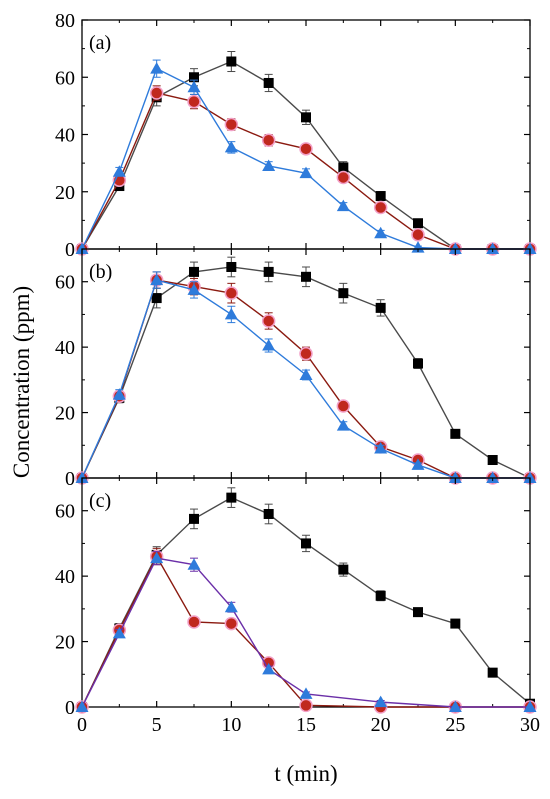 The image size is (550, 799). I want to click on panel-label: (c), so click(100, 501).